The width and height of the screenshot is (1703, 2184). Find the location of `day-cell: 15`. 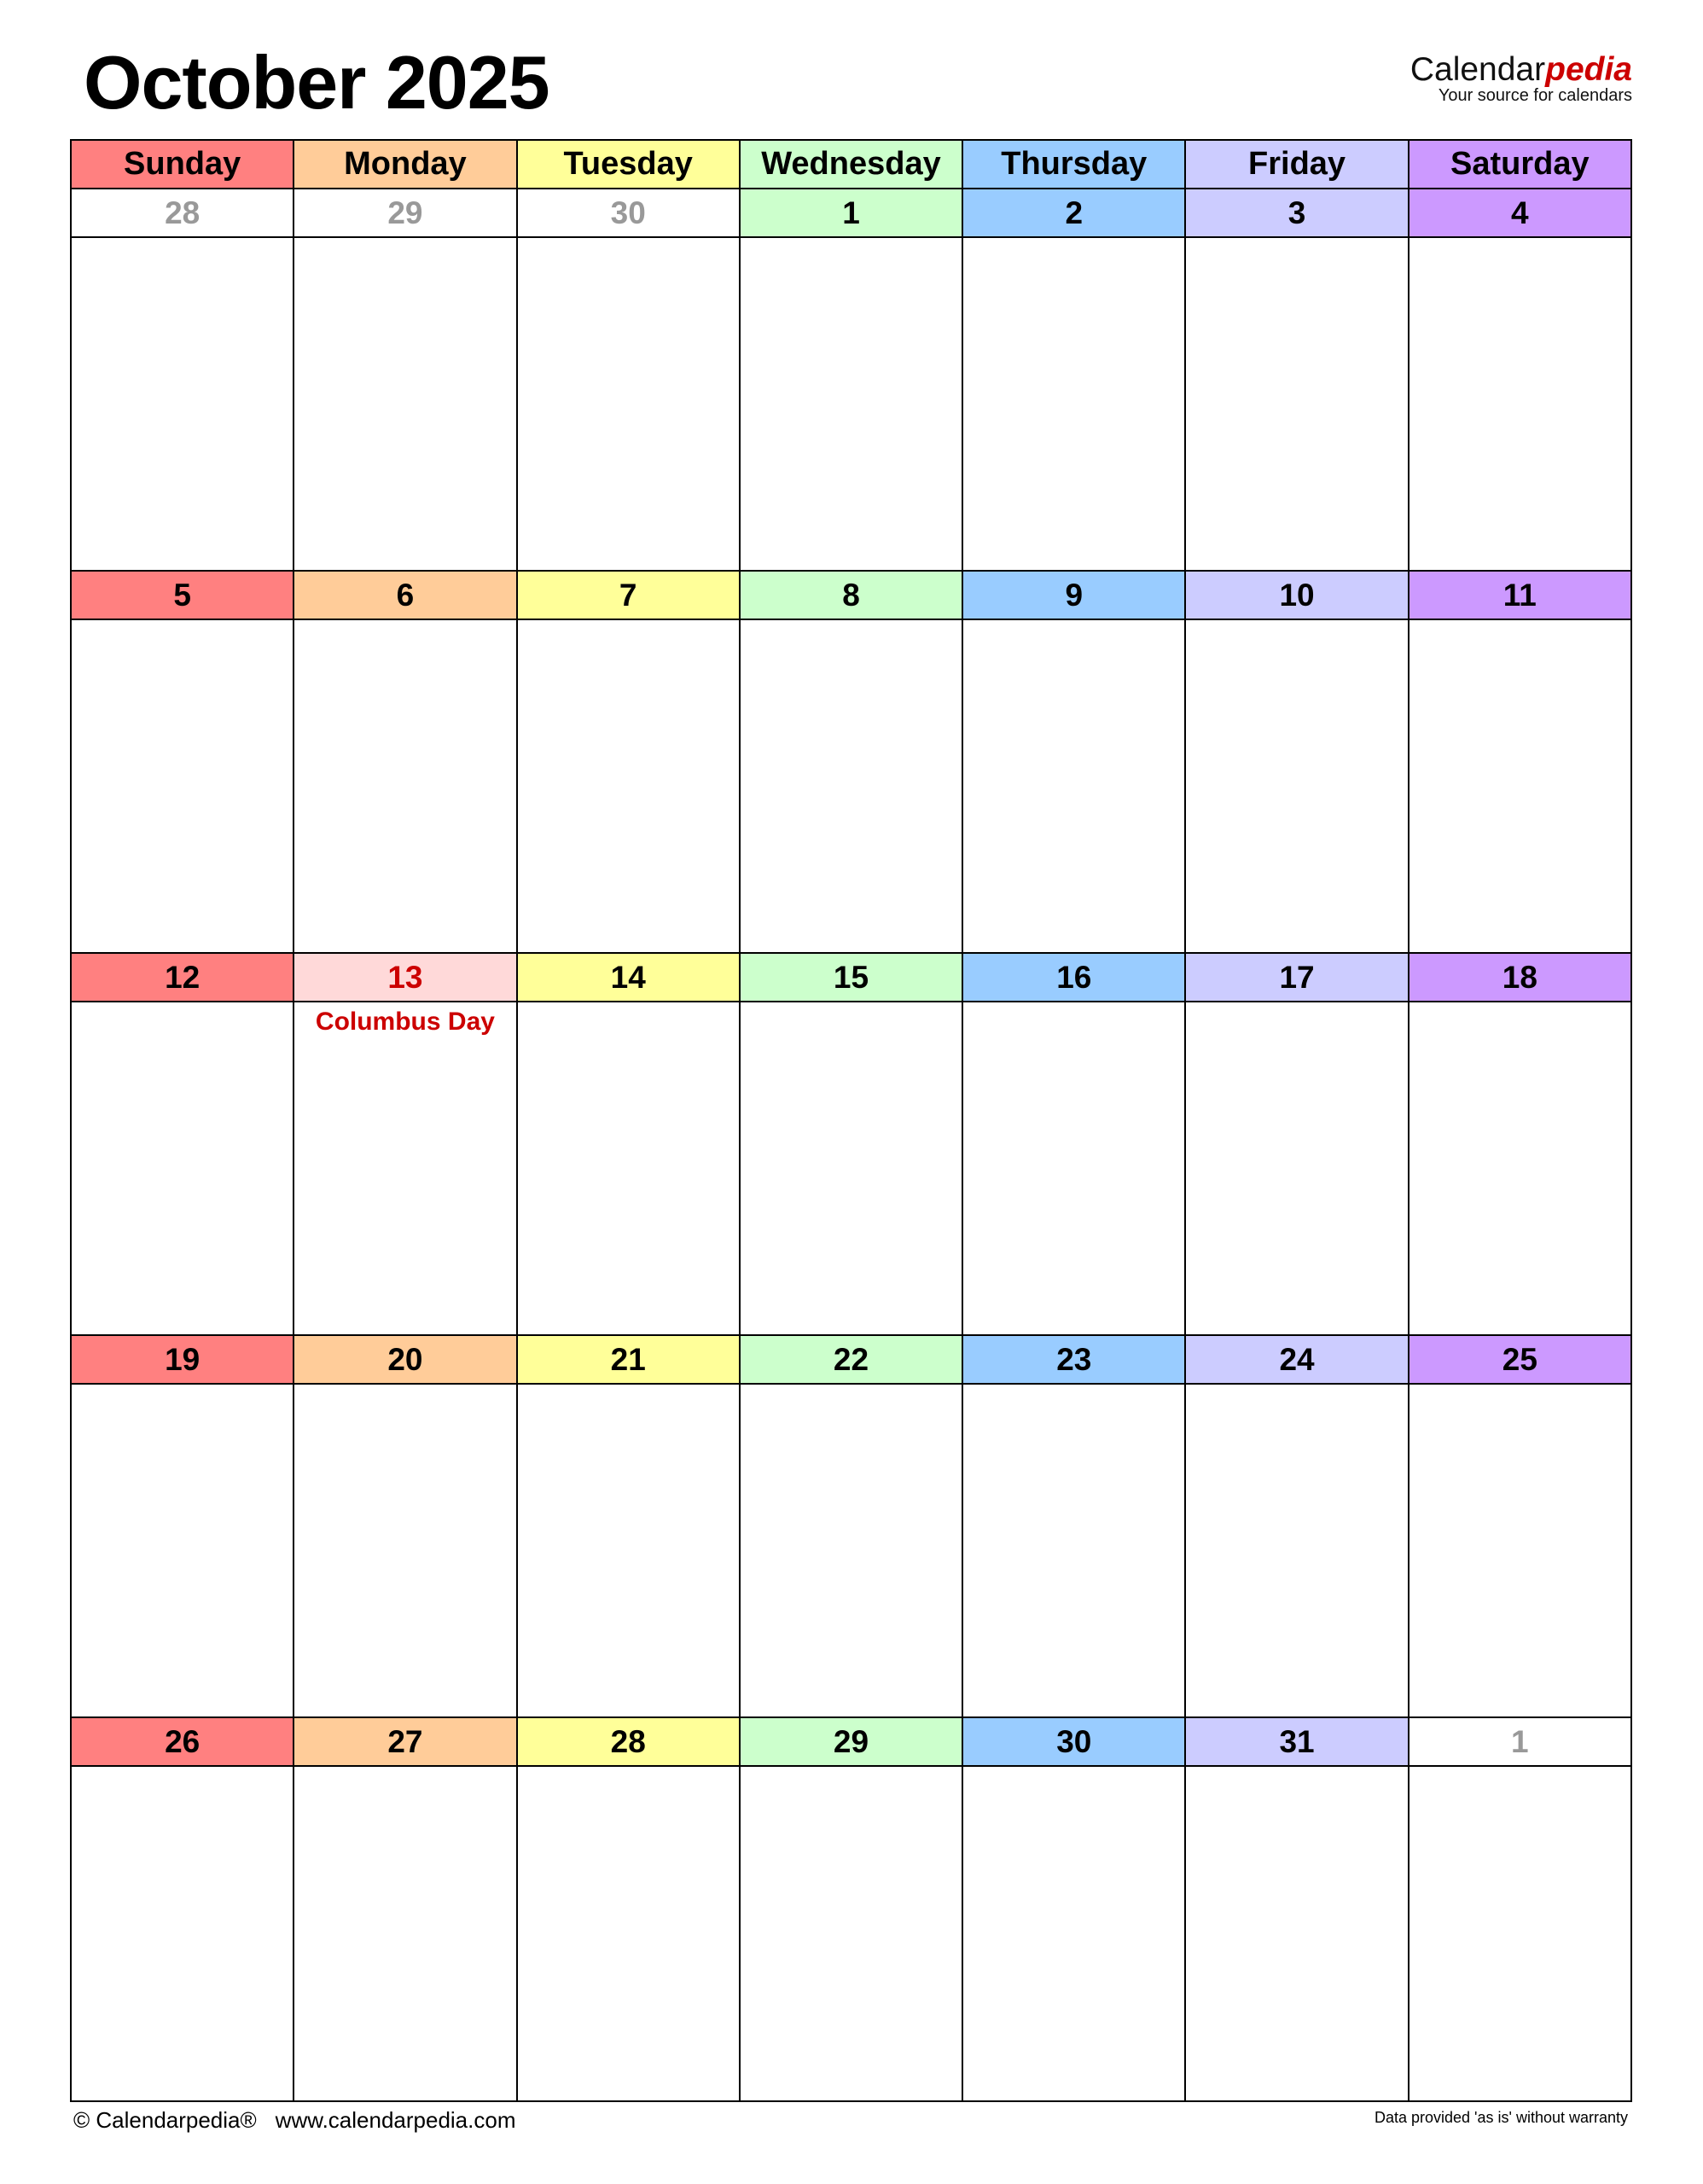

day-cell: 15 is located at coordinates (852, 1144).